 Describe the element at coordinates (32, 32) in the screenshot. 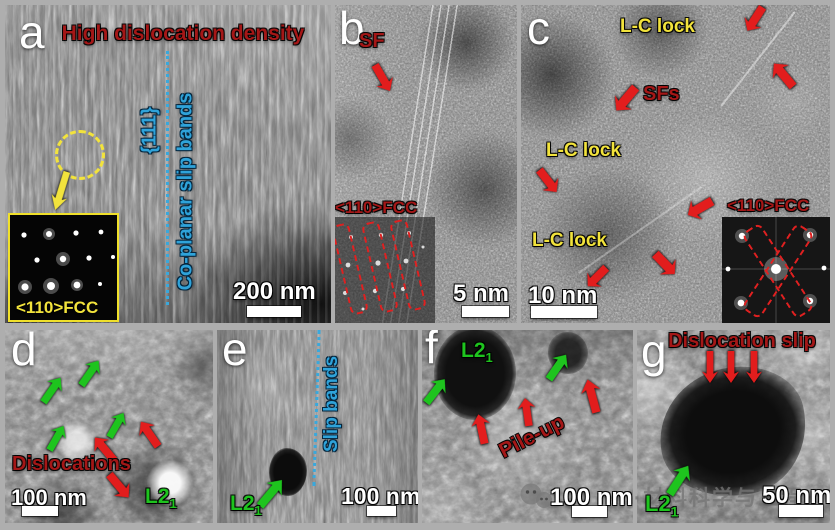

I see `panel-a-label: a` at that location.